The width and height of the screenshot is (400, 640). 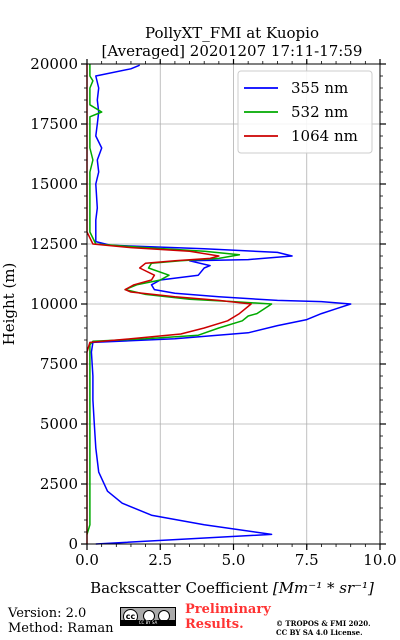 What do you see at coordinates (307, 560) in the screenshot?
I see `x-tick-label: 7.5` at bounding box center [307, 560].